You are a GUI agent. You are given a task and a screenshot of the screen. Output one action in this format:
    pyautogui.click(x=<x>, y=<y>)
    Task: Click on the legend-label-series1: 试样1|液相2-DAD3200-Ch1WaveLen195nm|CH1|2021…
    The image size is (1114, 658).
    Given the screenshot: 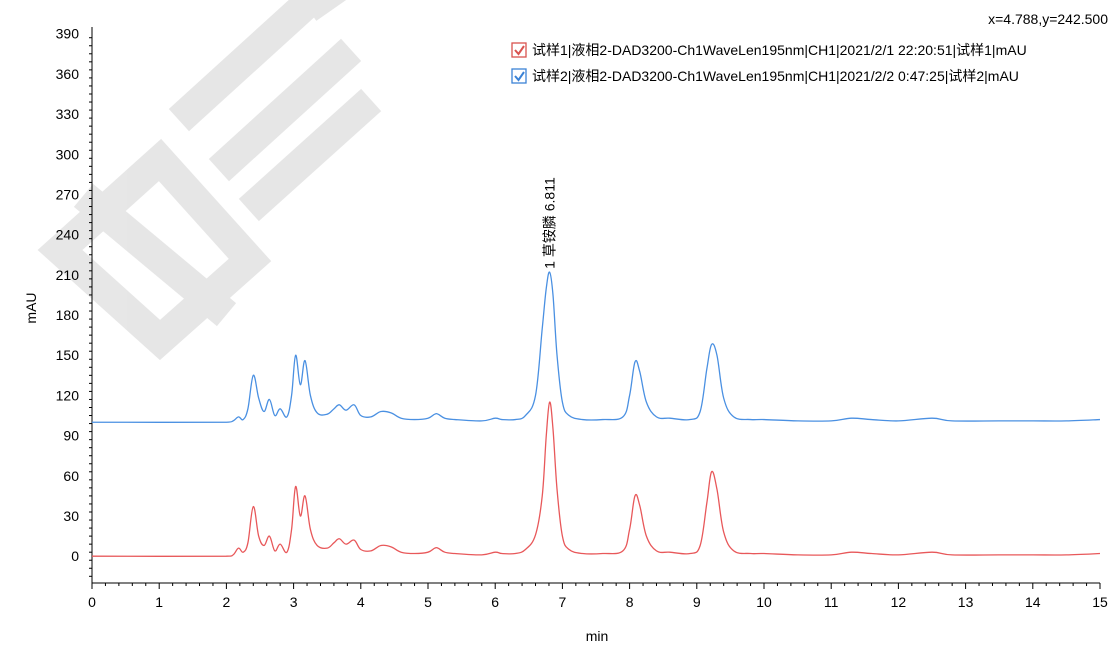 What is the action you would take?
    pyautogui.click(x=779, y=50)
    